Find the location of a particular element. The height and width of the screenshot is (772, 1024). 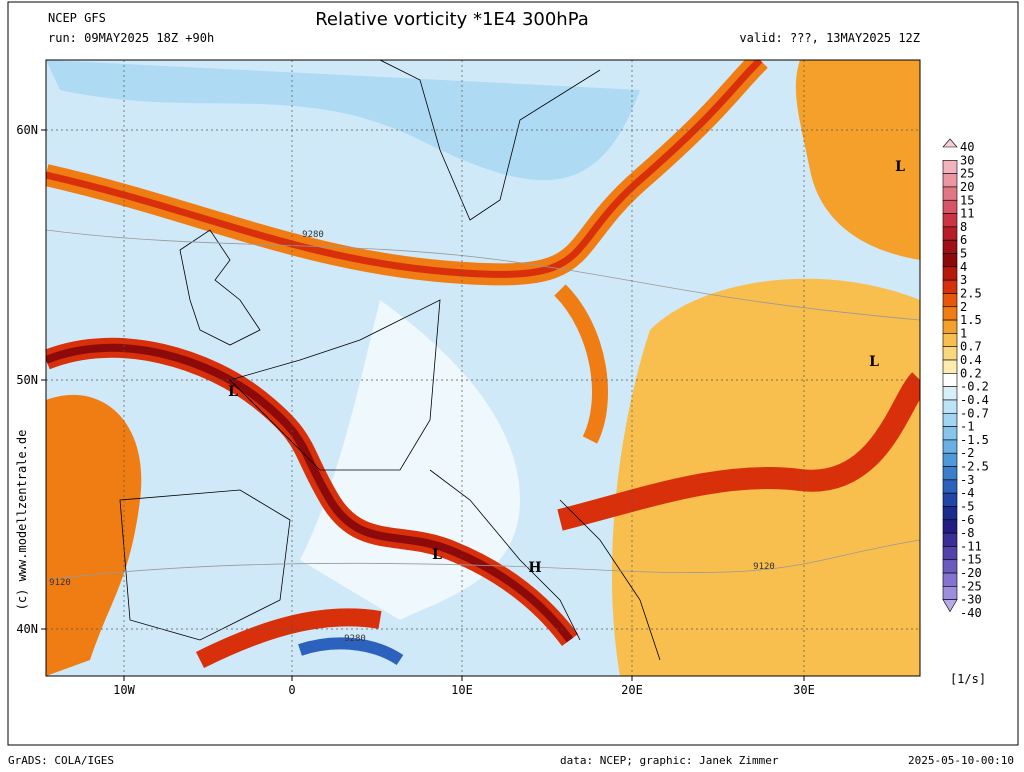

colorbar-label: 25 is located at coordinates (967, 174).